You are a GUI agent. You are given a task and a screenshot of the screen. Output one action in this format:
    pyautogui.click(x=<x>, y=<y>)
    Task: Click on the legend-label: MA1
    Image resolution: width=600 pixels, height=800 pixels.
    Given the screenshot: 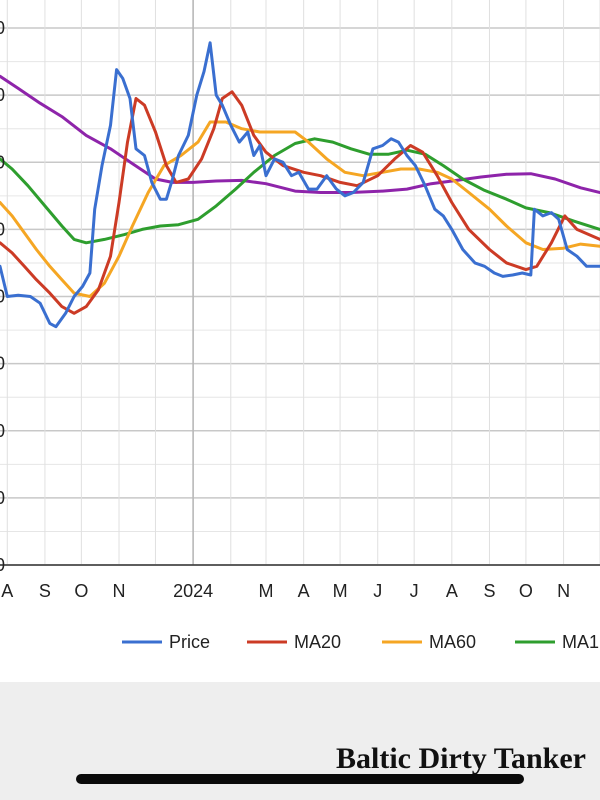 What is the action you would take?
    pyautogui.click(x=580, y=642)
    